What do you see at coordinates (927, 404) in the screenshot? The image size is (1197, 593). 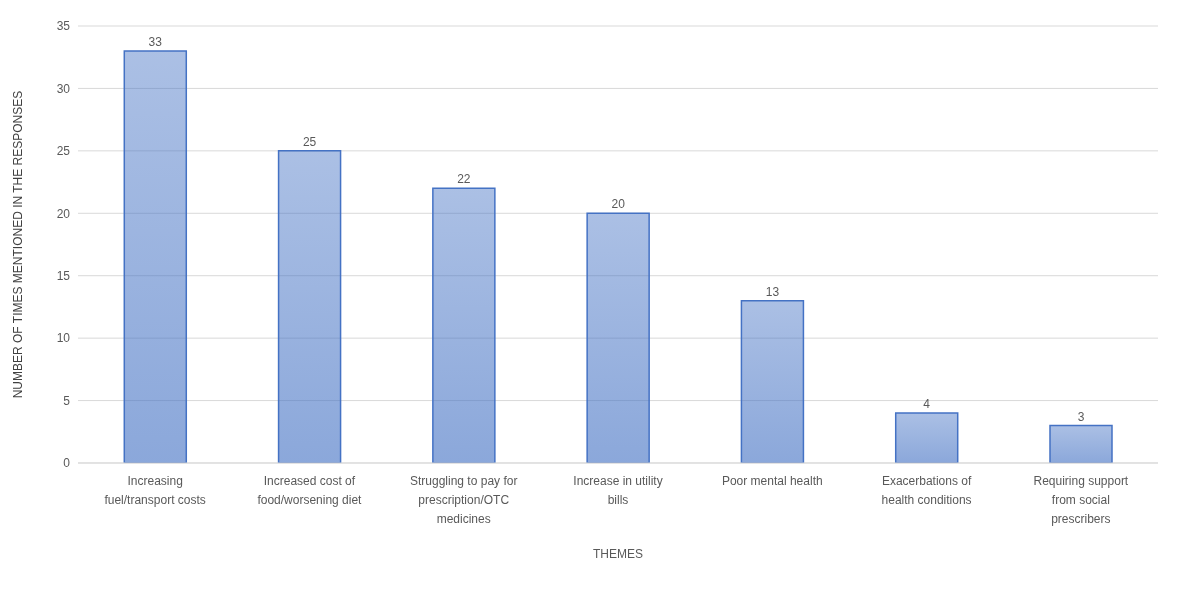 I see `data-label: 4` at bounding box center [927, 404].